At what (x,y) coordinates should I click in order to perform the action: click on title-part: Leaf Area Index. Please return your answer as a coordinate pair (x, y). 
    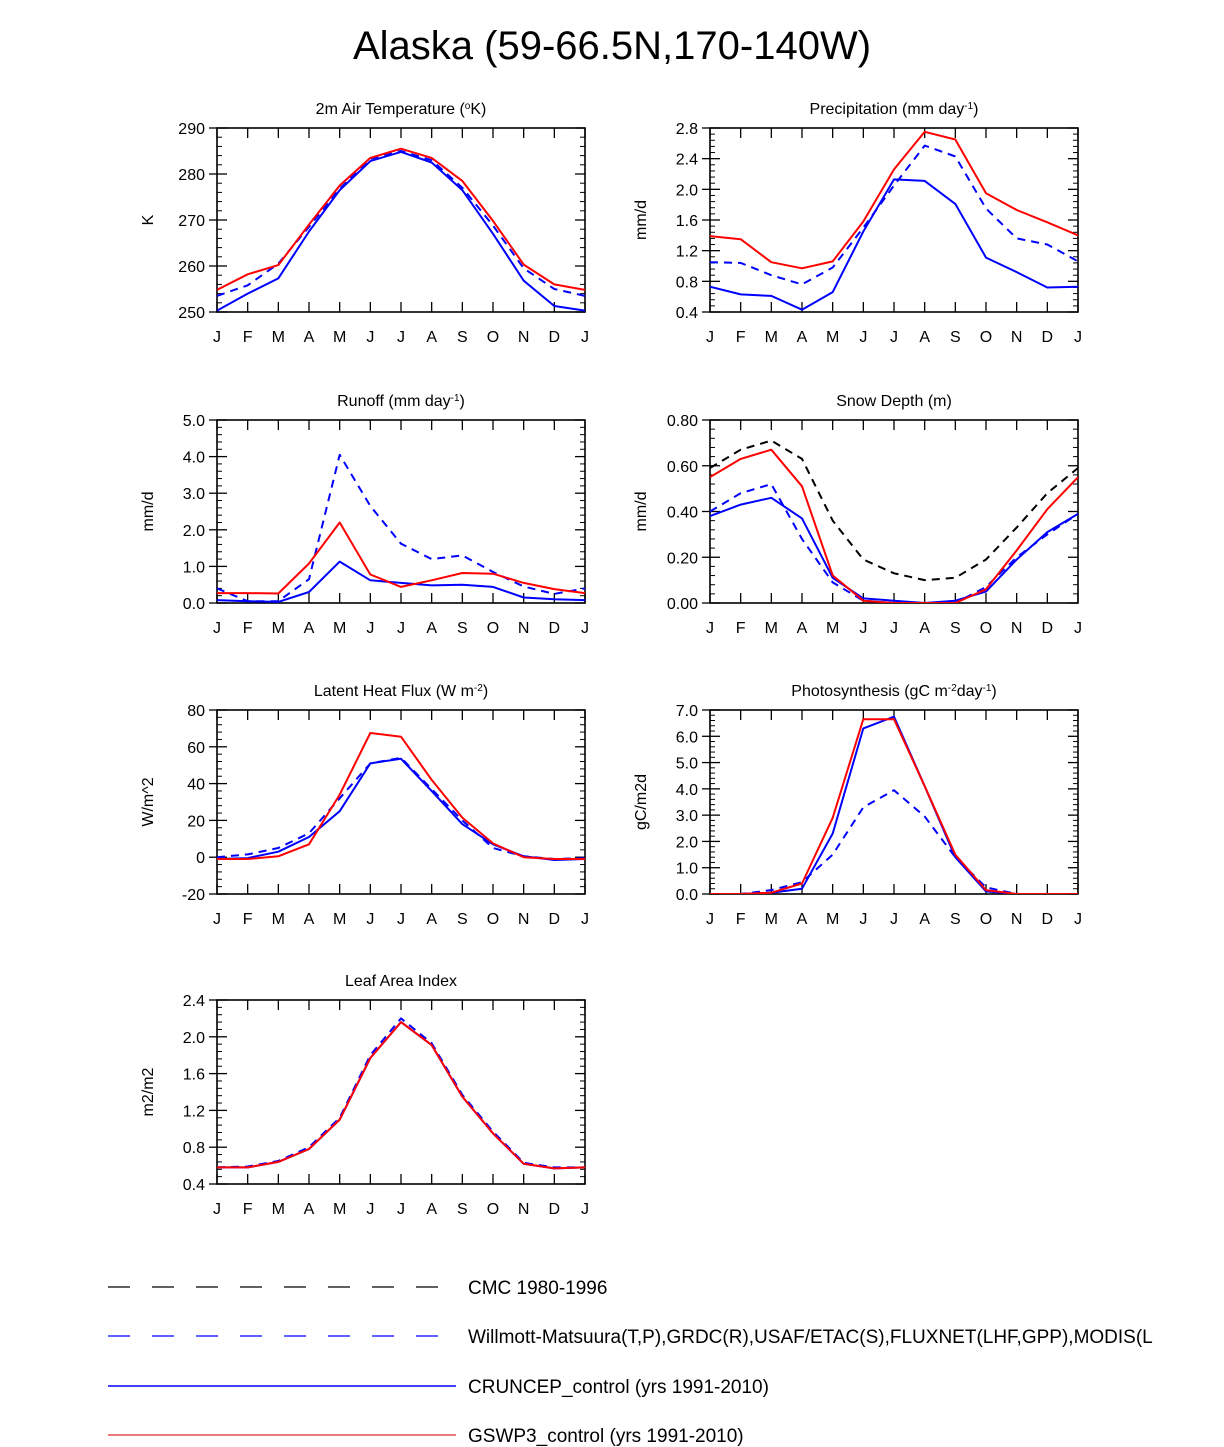
    Looking at the image, I should click on (401, 981).